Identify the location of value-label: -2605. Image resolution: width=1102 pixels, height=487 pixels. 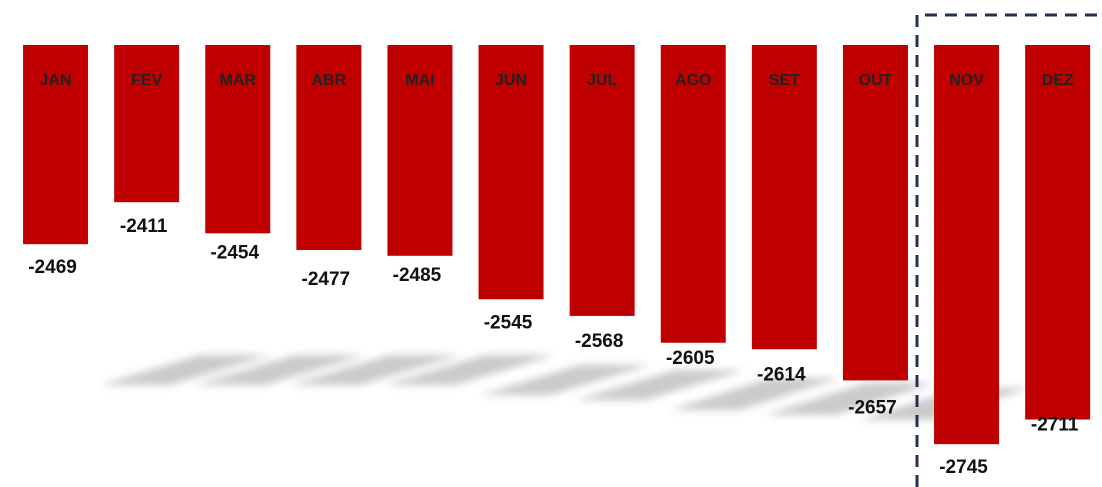
(690, 358).